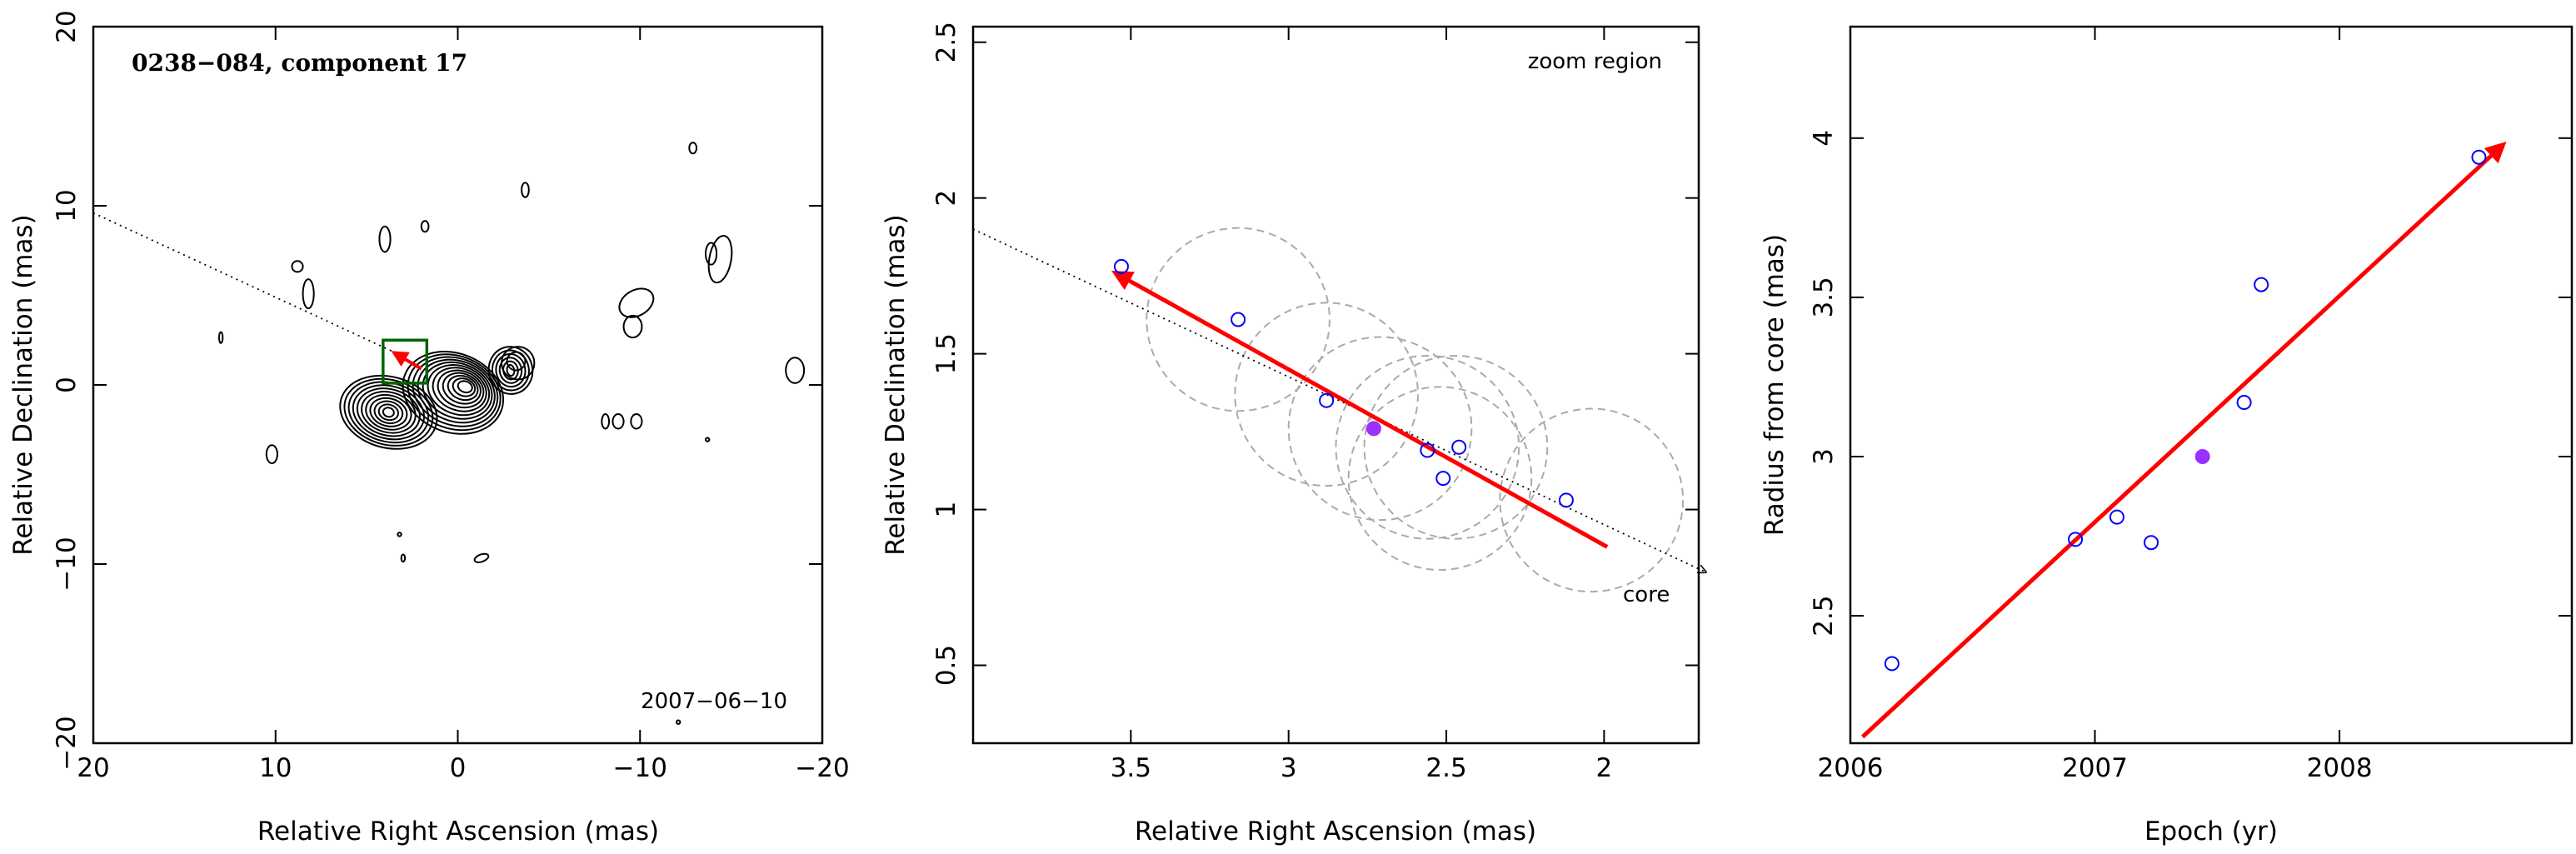 The width and height of the screenshot is (2576, 854). What do you see at coordinates (2340, 768) in the screenshot?
I see `x-tick-label: 2008` at bounding box center [2340, 768].